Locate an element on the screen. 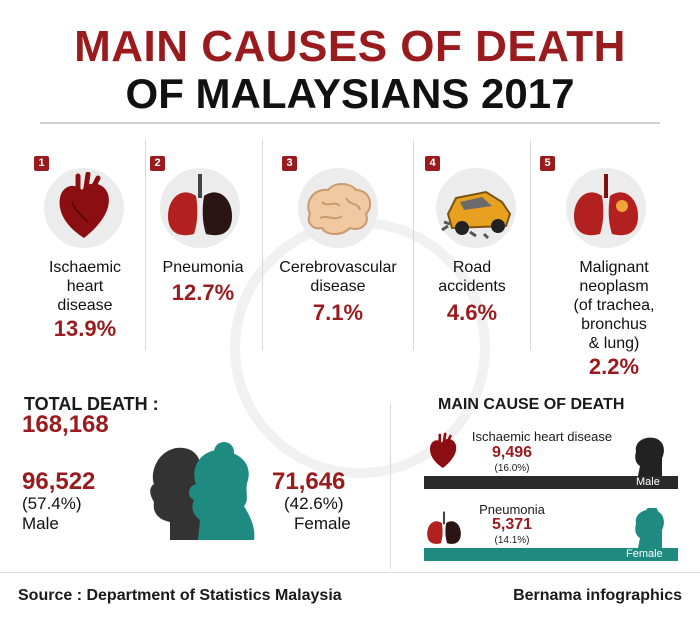 This screenshot has height=624, width=700. cause-name-1: Ischaemic heart disease is located at coordinates (85, 286).